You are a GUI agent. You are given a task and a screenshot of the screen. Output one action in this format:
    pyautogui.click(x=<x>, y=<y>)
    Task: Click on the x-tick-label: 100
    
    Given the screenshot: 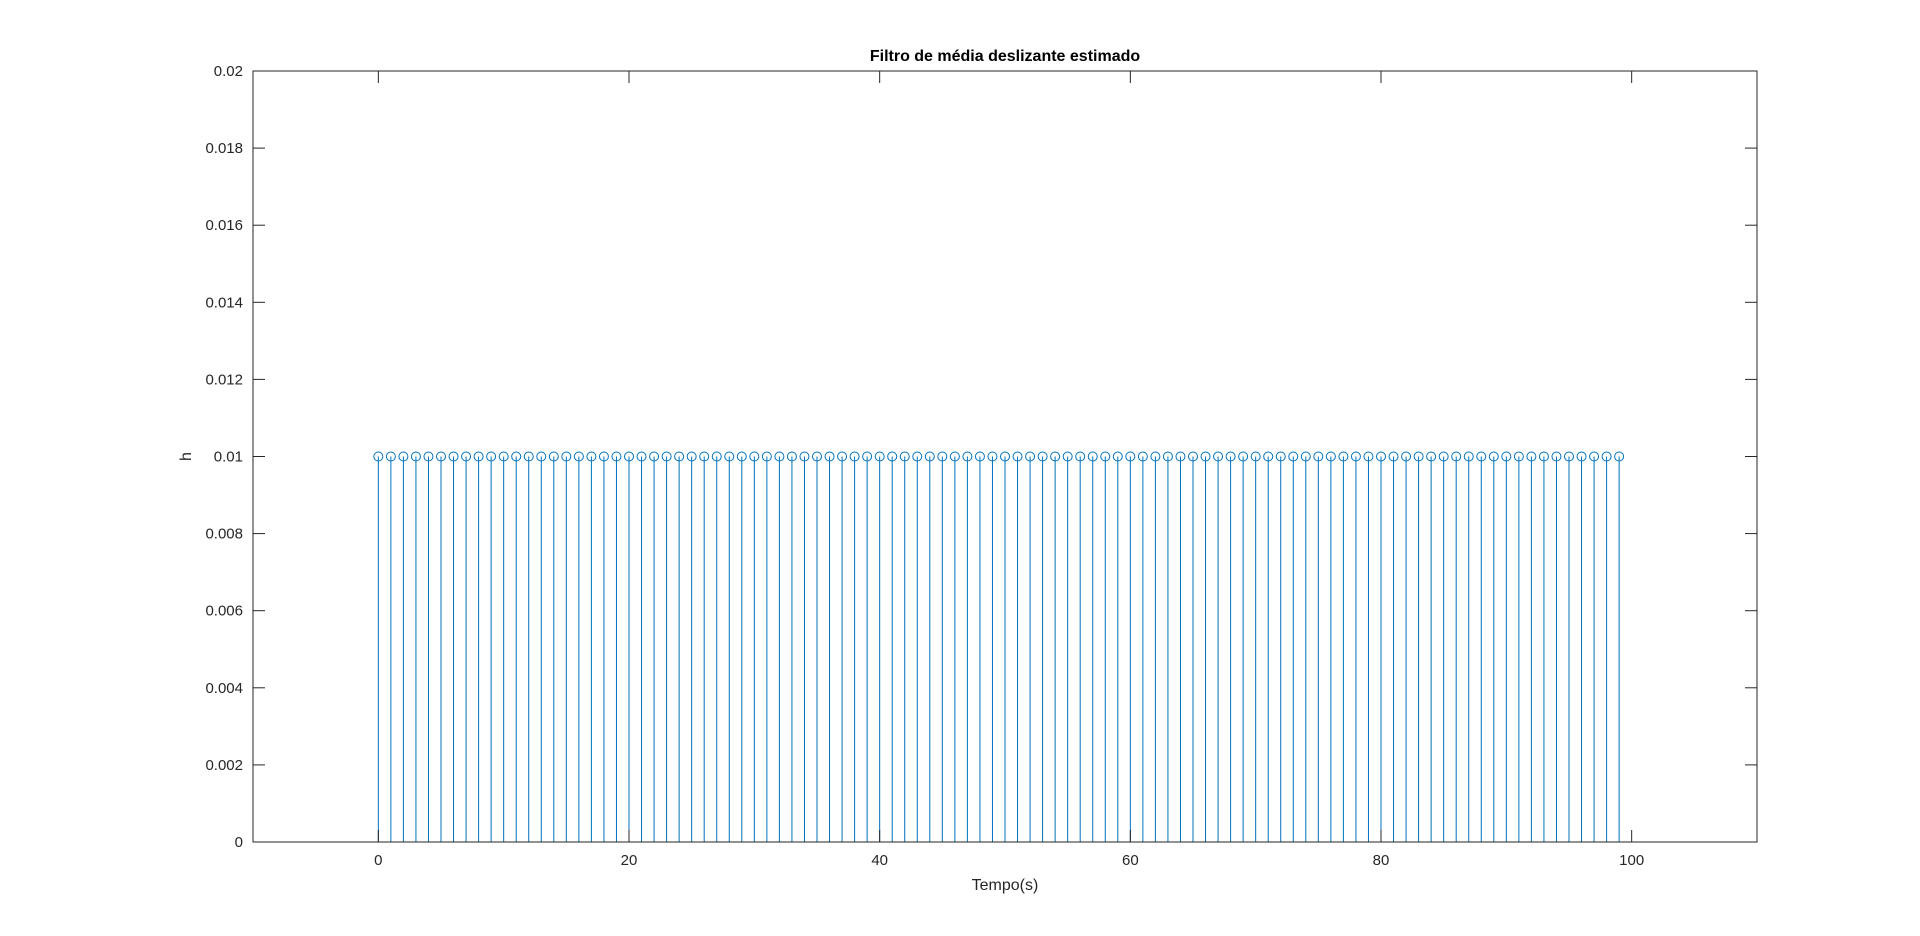 What is the action you would take?
    pyautogui.click(x=1631, y=860)
    